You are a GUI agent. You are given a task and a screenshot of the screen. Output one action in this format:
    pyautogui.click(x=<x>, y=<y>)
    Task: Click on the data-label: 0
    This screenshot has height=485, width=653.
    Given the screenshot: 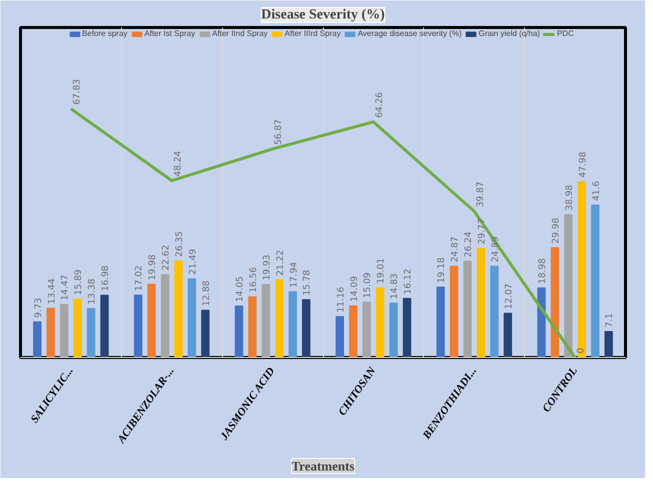 What is the action you would take?
    pyautogui.click(x=581, y=351)
    